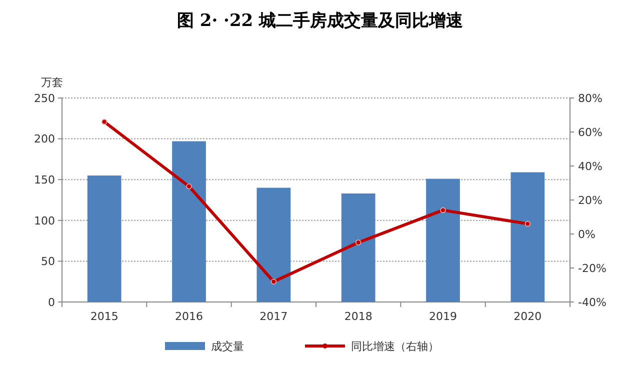 The height and width of the screenshot is (366, 640). Describe the element at coordinates (227, 346) in the screenshot. I see `legend-label: 成交量` at that location.